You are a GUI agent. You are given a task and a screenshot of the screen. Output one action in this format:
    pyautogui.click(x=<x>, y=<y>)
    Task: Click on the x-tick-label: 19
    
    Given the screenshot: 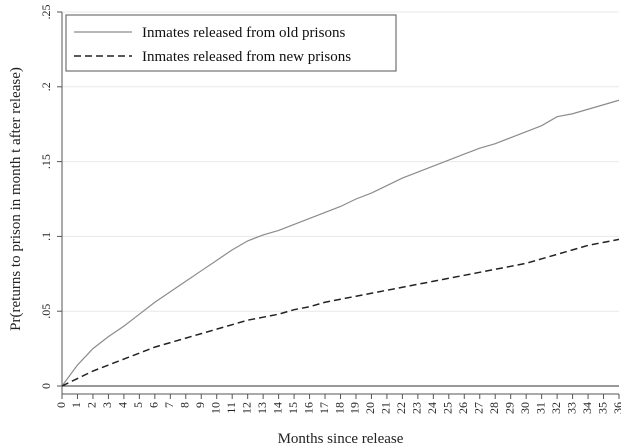 What is the action you would take?
    pyautogui.click(x=355, y=408)
    